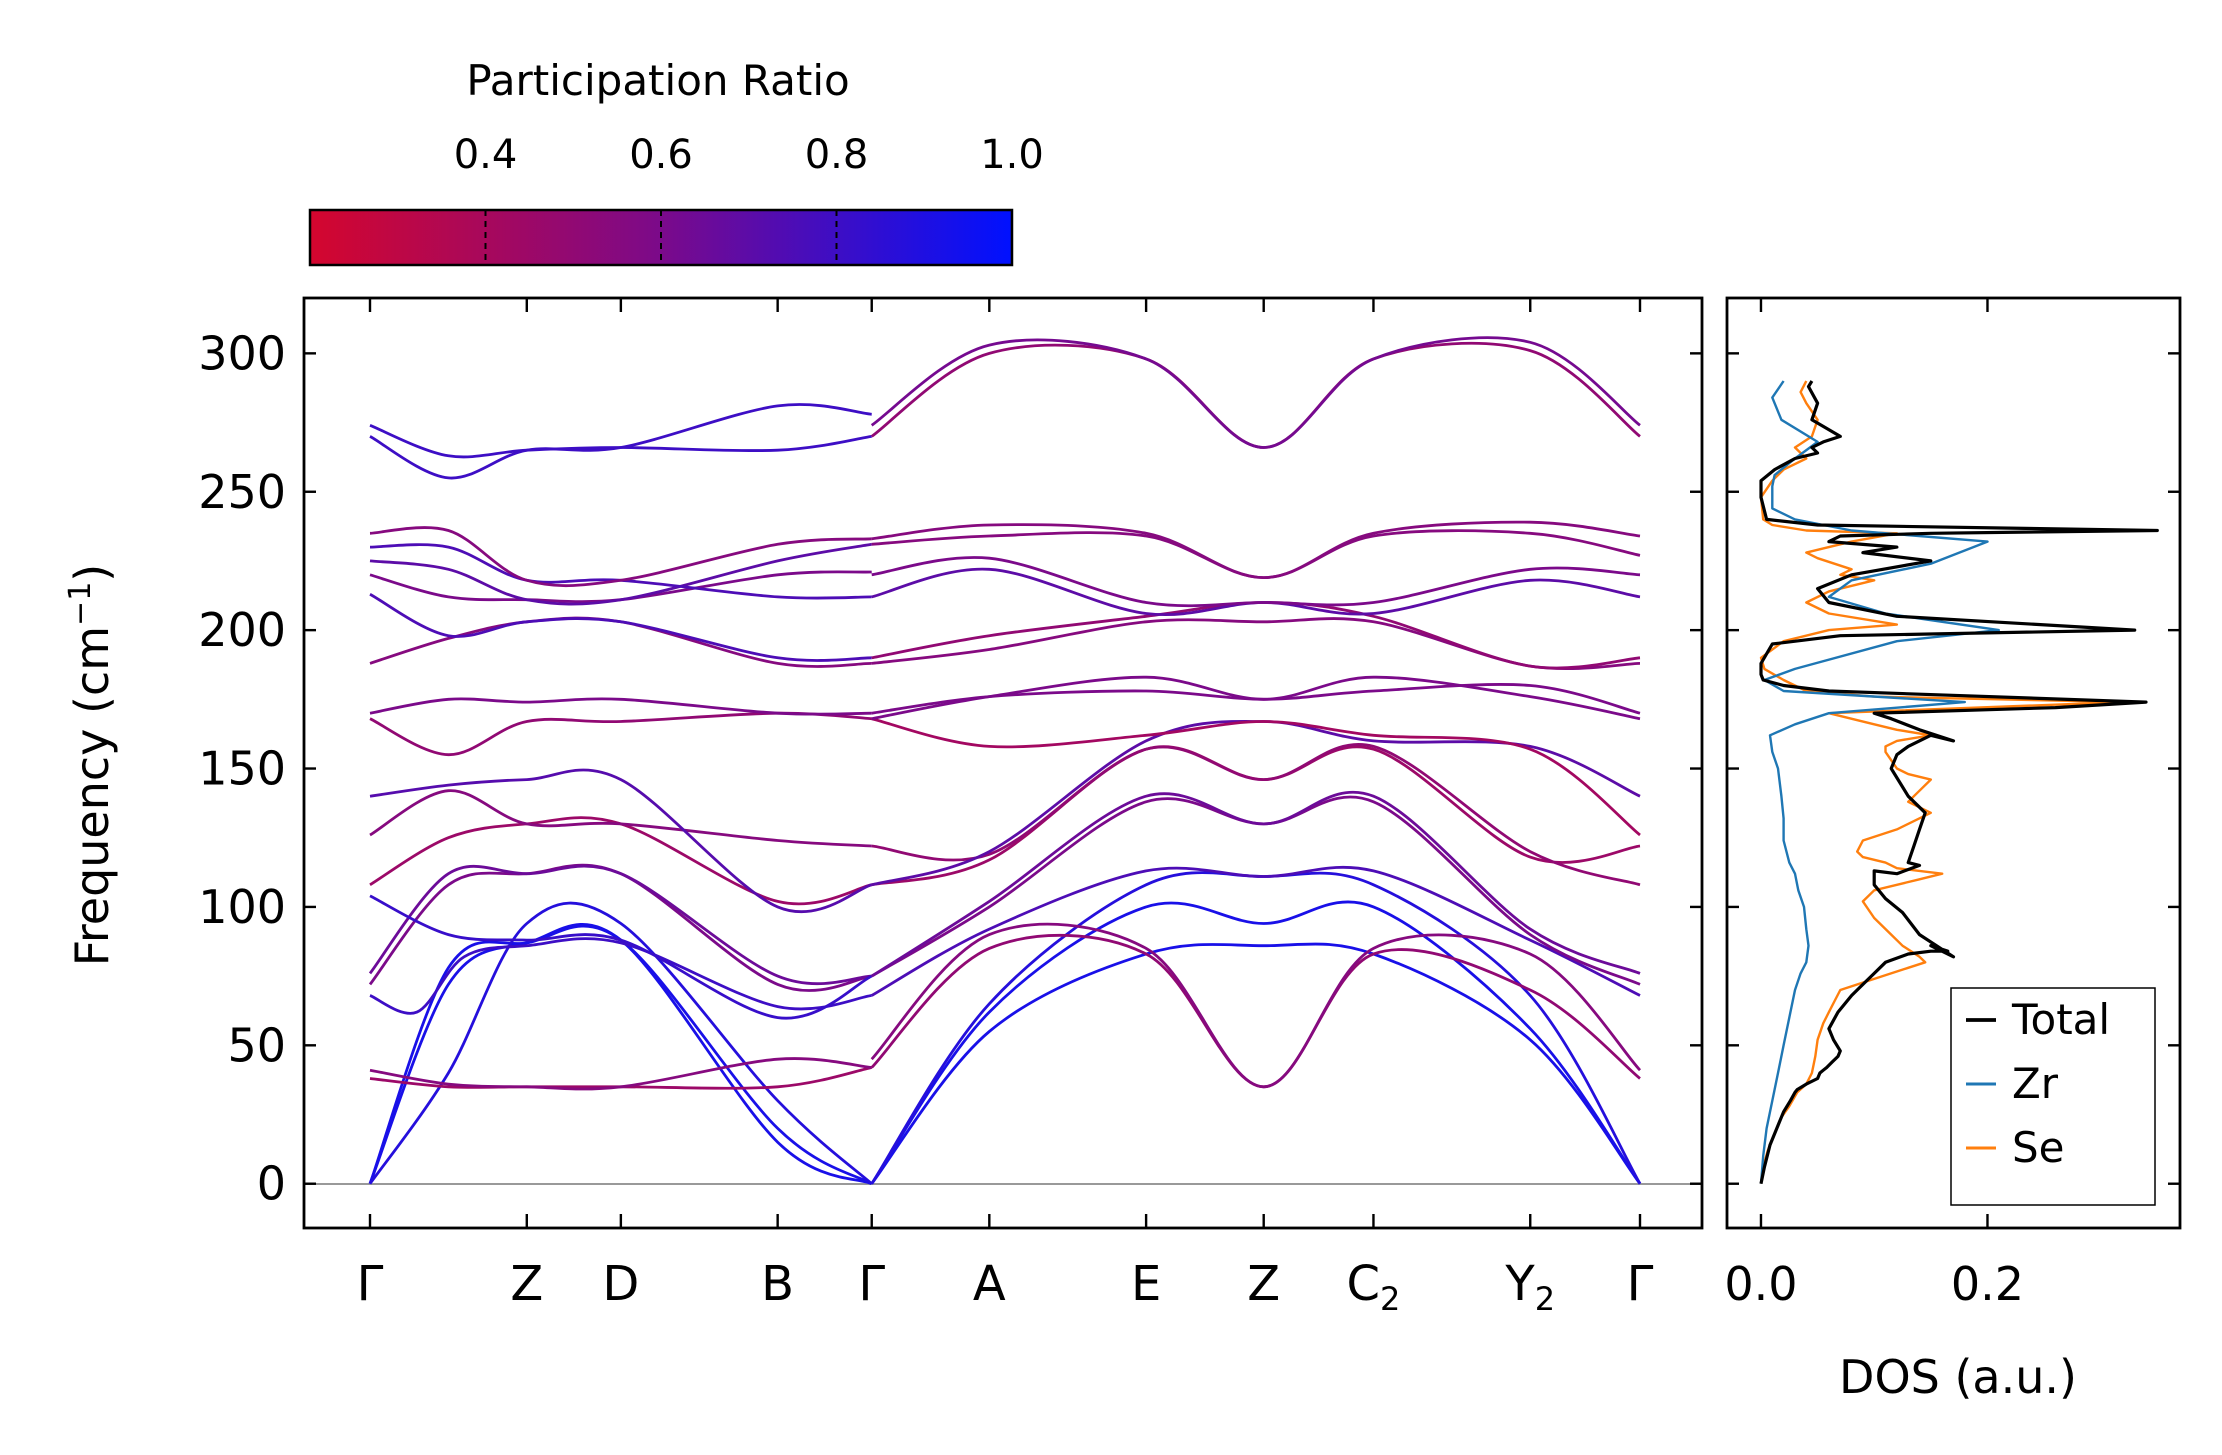 Image resolution: width=2222 pixels, height=1455 pixels. Describe the element at coordinates (1958, 1377) in the screenshot. I see `dos-x-axis-label: DOS (a.u.)` at that location.